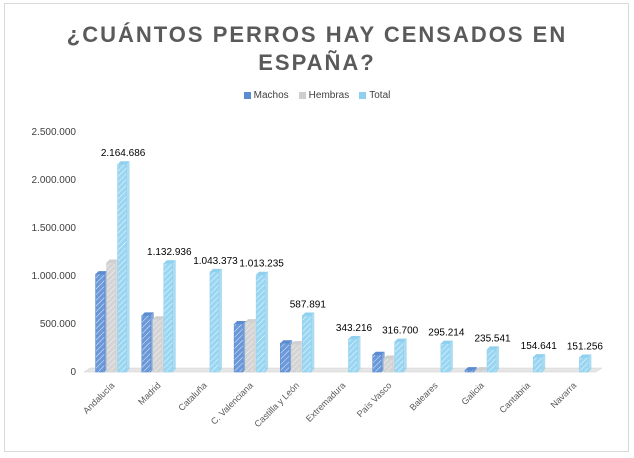 The height and width of the screenshot is (458, 634). What do you see at coordinates (514, 397) in the screenshot?
I see `x-tick-label: Cantabria` at bounding box center [514, 397].